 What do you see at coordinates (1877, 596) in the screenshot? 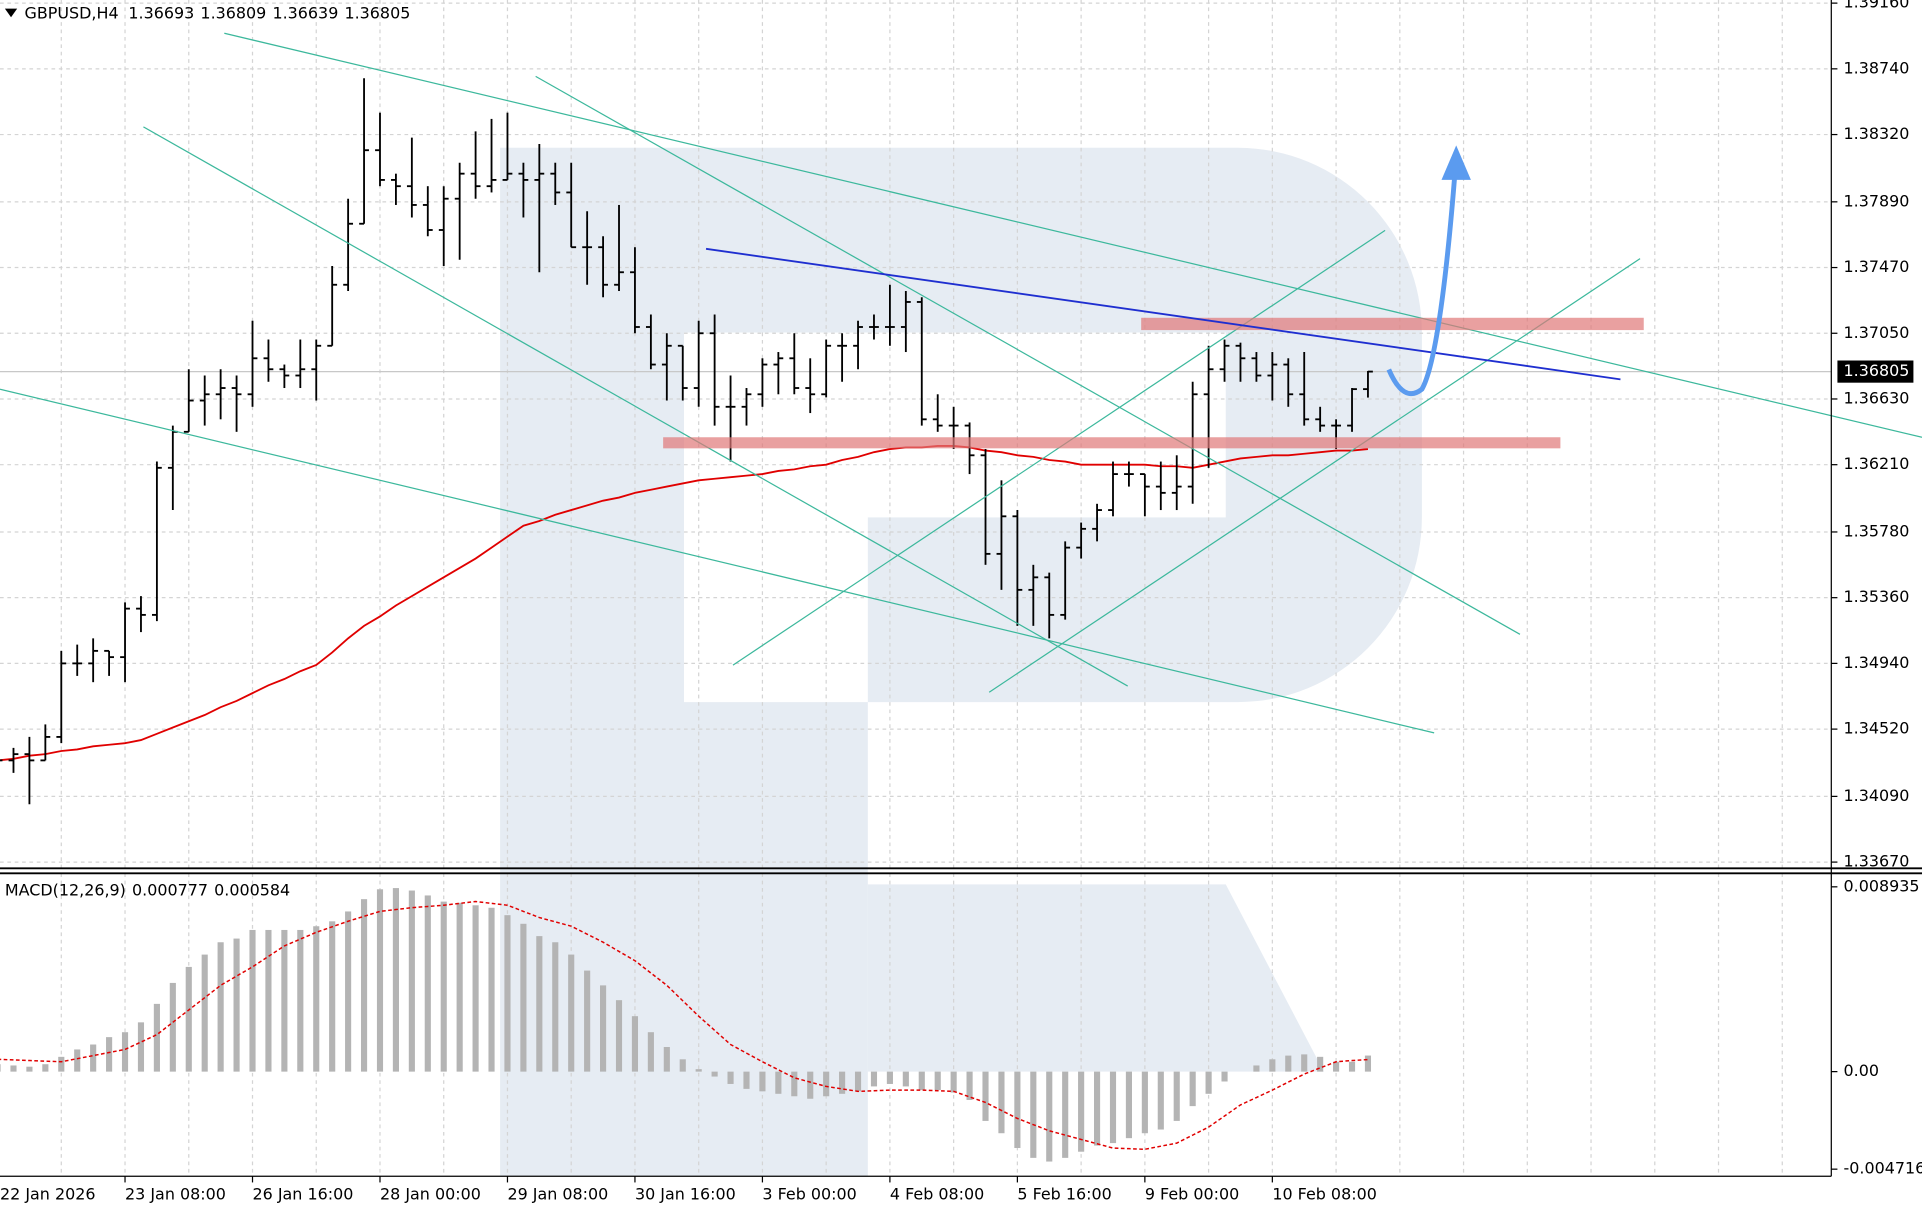
I see `y-tick-label: 1.35360` at bounding box center [1877, 596].